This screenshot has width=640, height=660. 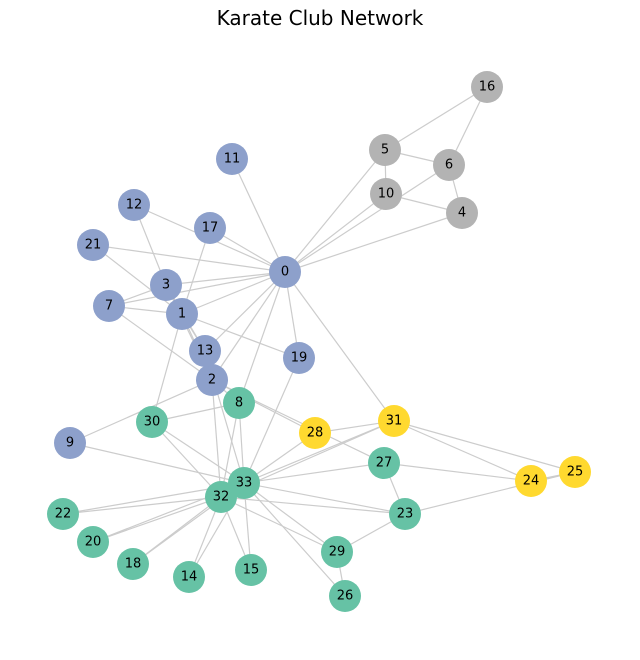 I want to click on node-label: 13, so click(x=205, y=351).